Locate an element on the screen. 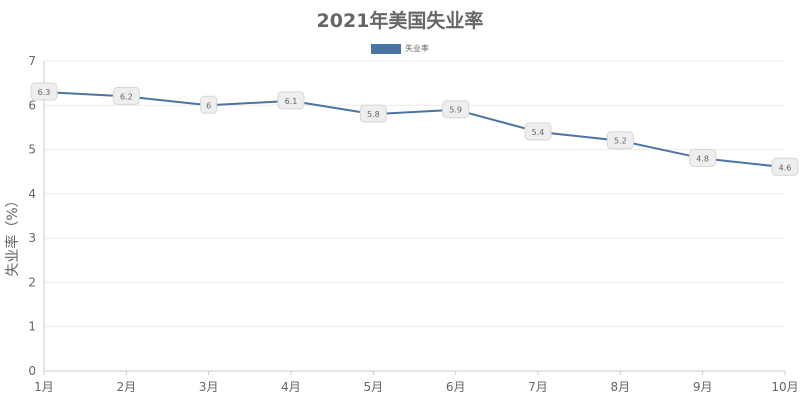 The width and height of the screenshot is (800, 400). x-tick-label: 8月 is located at coordinates (621, 387).